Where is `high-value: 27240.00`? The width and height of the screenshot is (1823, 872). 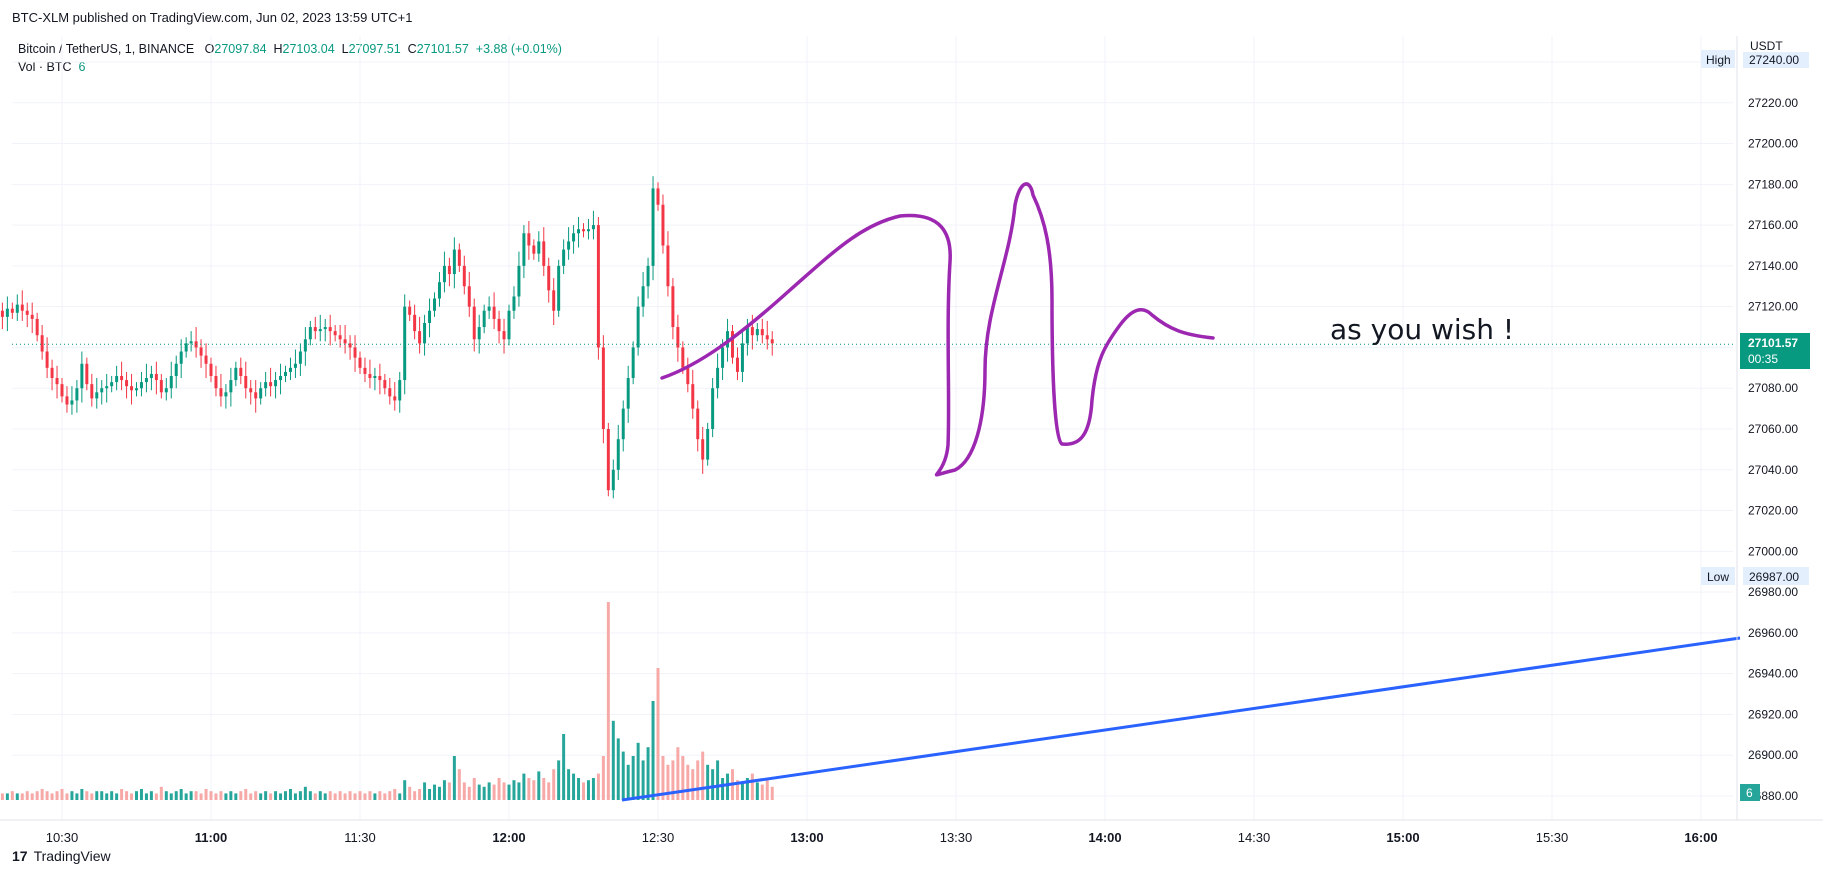
high-value: 27240.00 is located at coordinates (1774, 60).